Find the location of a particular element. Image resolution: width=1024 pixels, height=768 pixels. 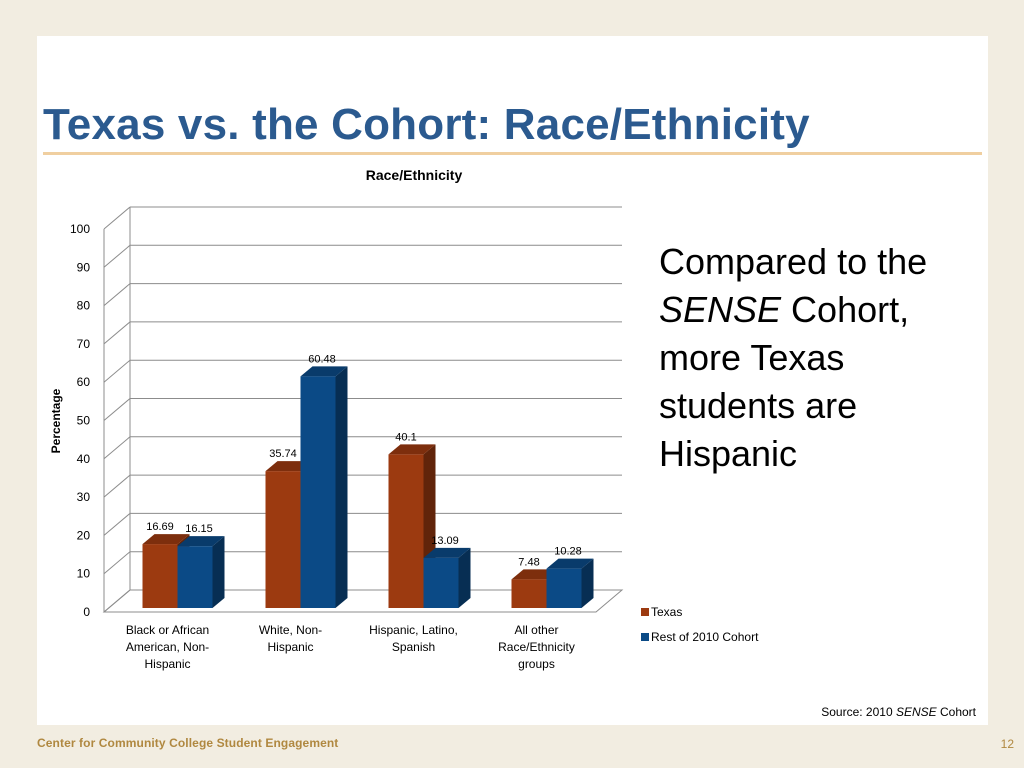

bar-value-label: 40.1 is located at coordinates (405, 437).